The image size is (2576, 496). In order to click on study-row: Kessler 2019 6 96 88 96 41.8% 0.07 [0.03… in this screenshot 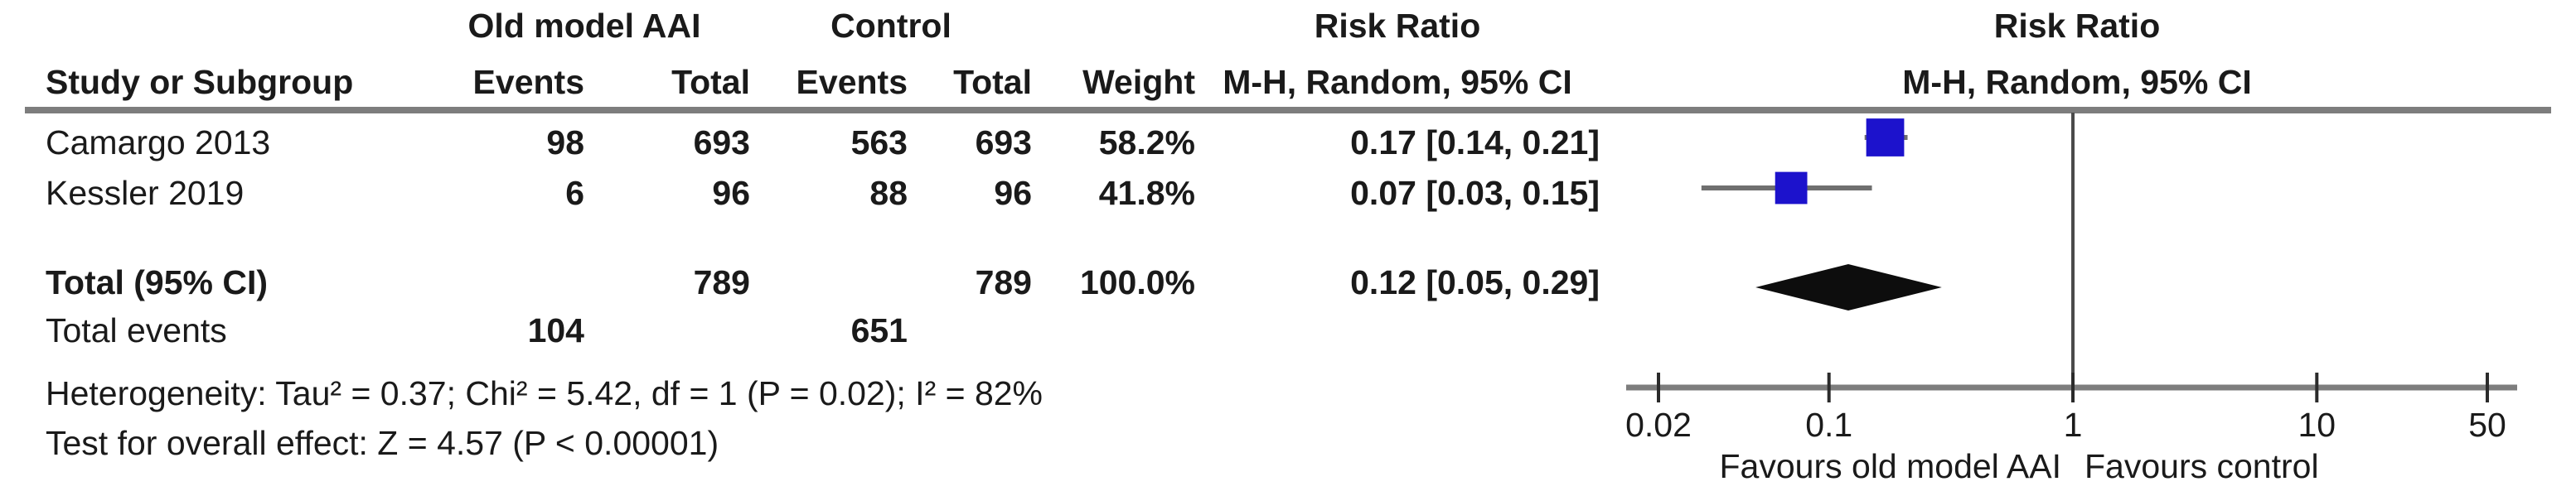, I will do `click(800, 193)`.